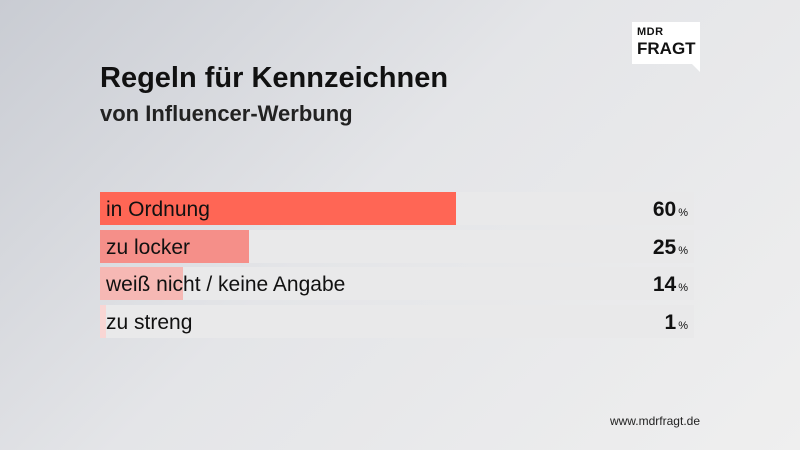 This screenshot has height=450, width=800. I want to click on source-url: www.mdrfragt.de, so click(654, 421).